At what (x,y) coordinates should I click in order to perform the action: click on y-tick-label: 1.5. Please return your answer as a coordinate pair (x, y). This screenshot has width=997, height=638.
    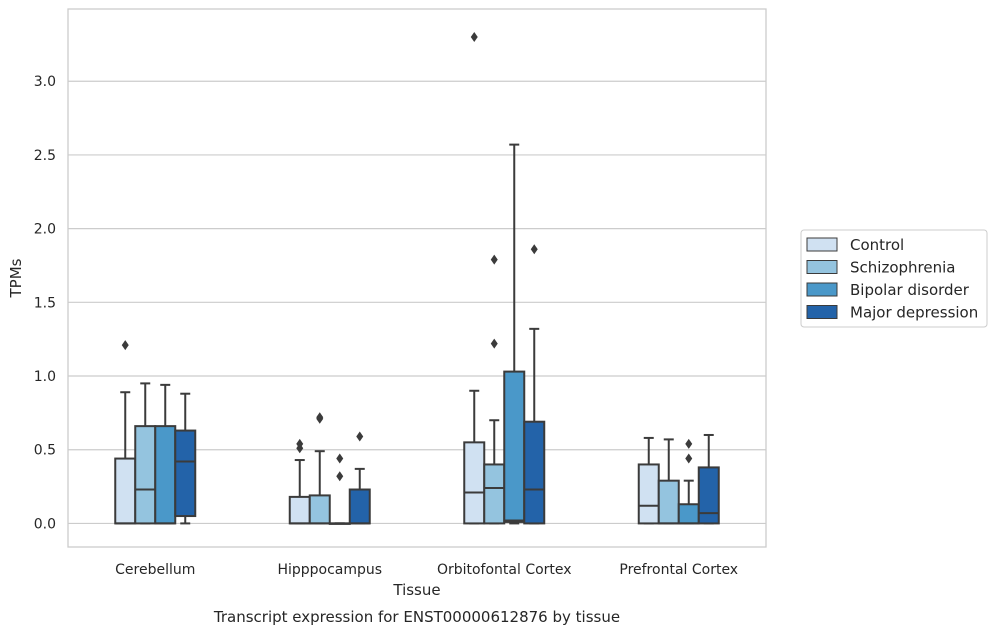
    Looking at the image, I should click on (45, 303).